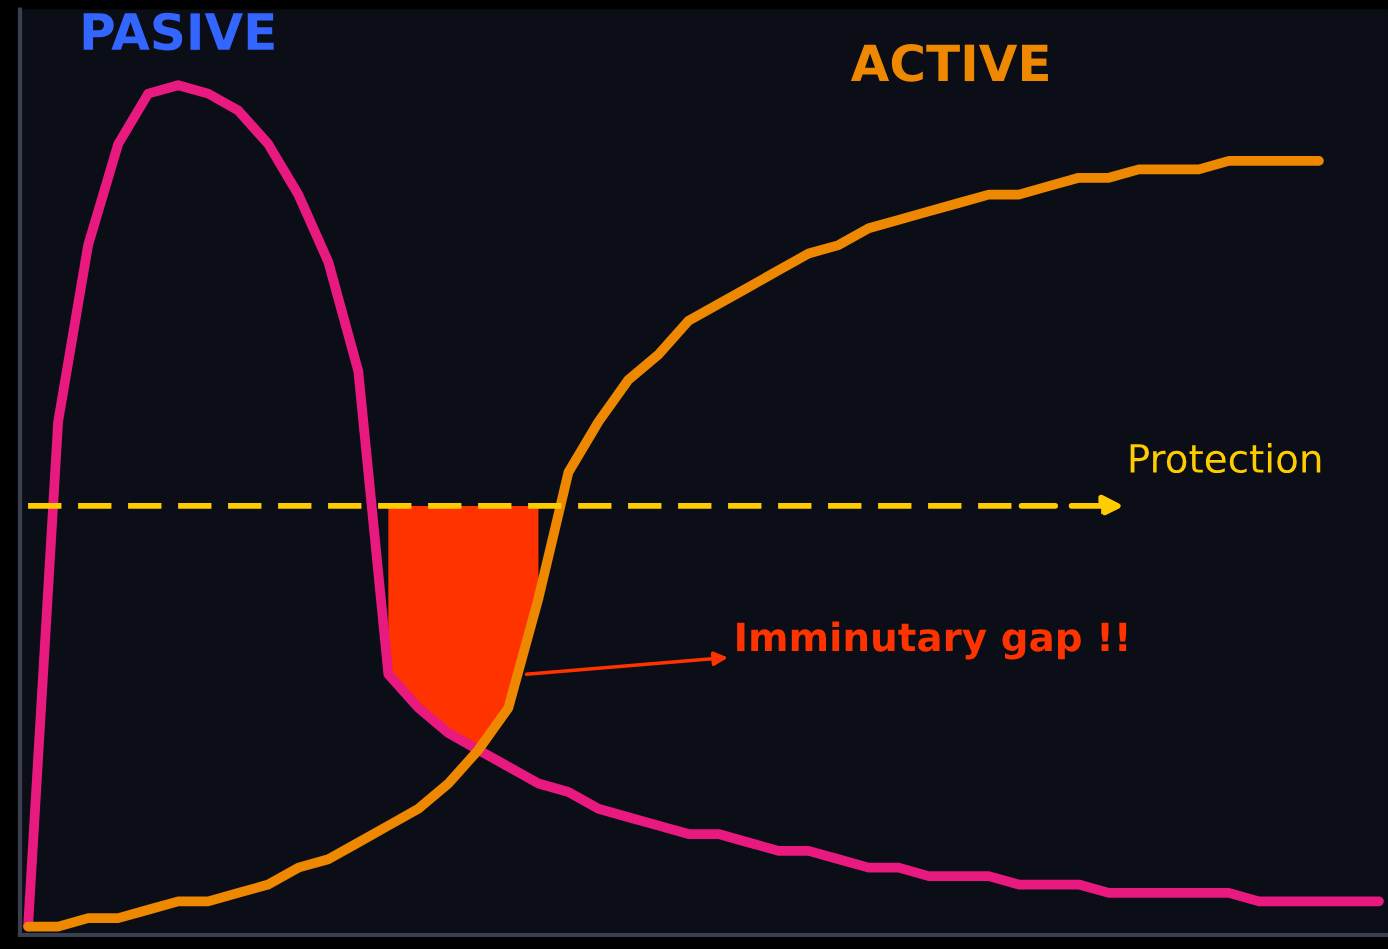 This screenshot has height=949, width=1388. Describe the element at coordinates (178, 31) in the screenshot. I see `series-label: PASIVE` at that location.